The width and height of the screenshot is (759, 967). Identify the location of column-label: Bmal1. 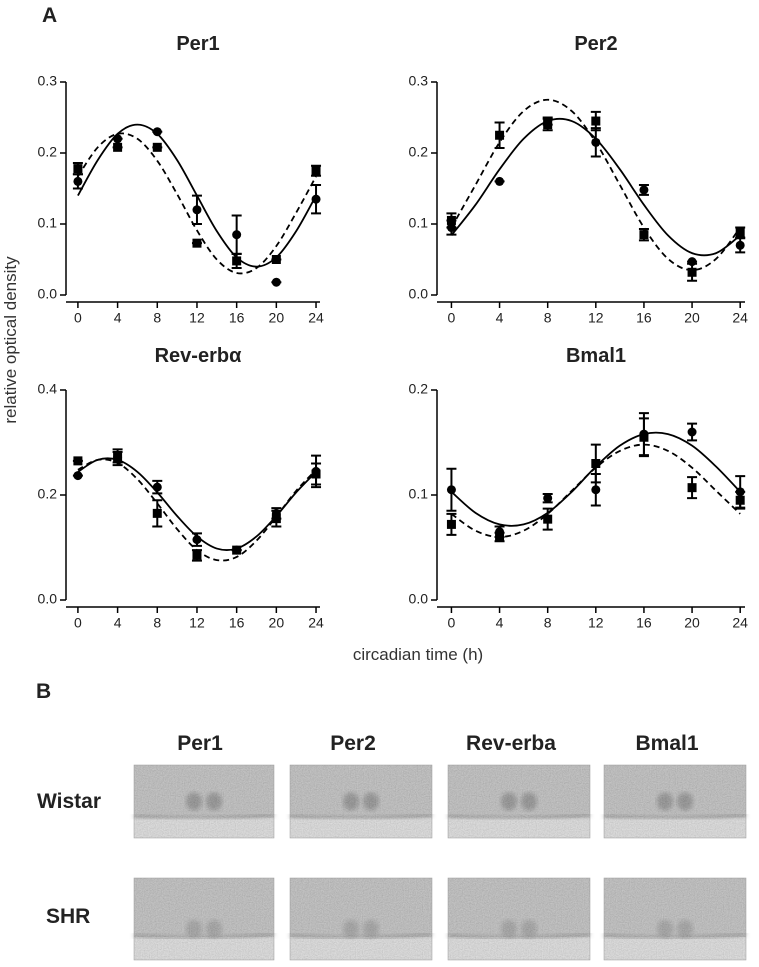
(666, 743).